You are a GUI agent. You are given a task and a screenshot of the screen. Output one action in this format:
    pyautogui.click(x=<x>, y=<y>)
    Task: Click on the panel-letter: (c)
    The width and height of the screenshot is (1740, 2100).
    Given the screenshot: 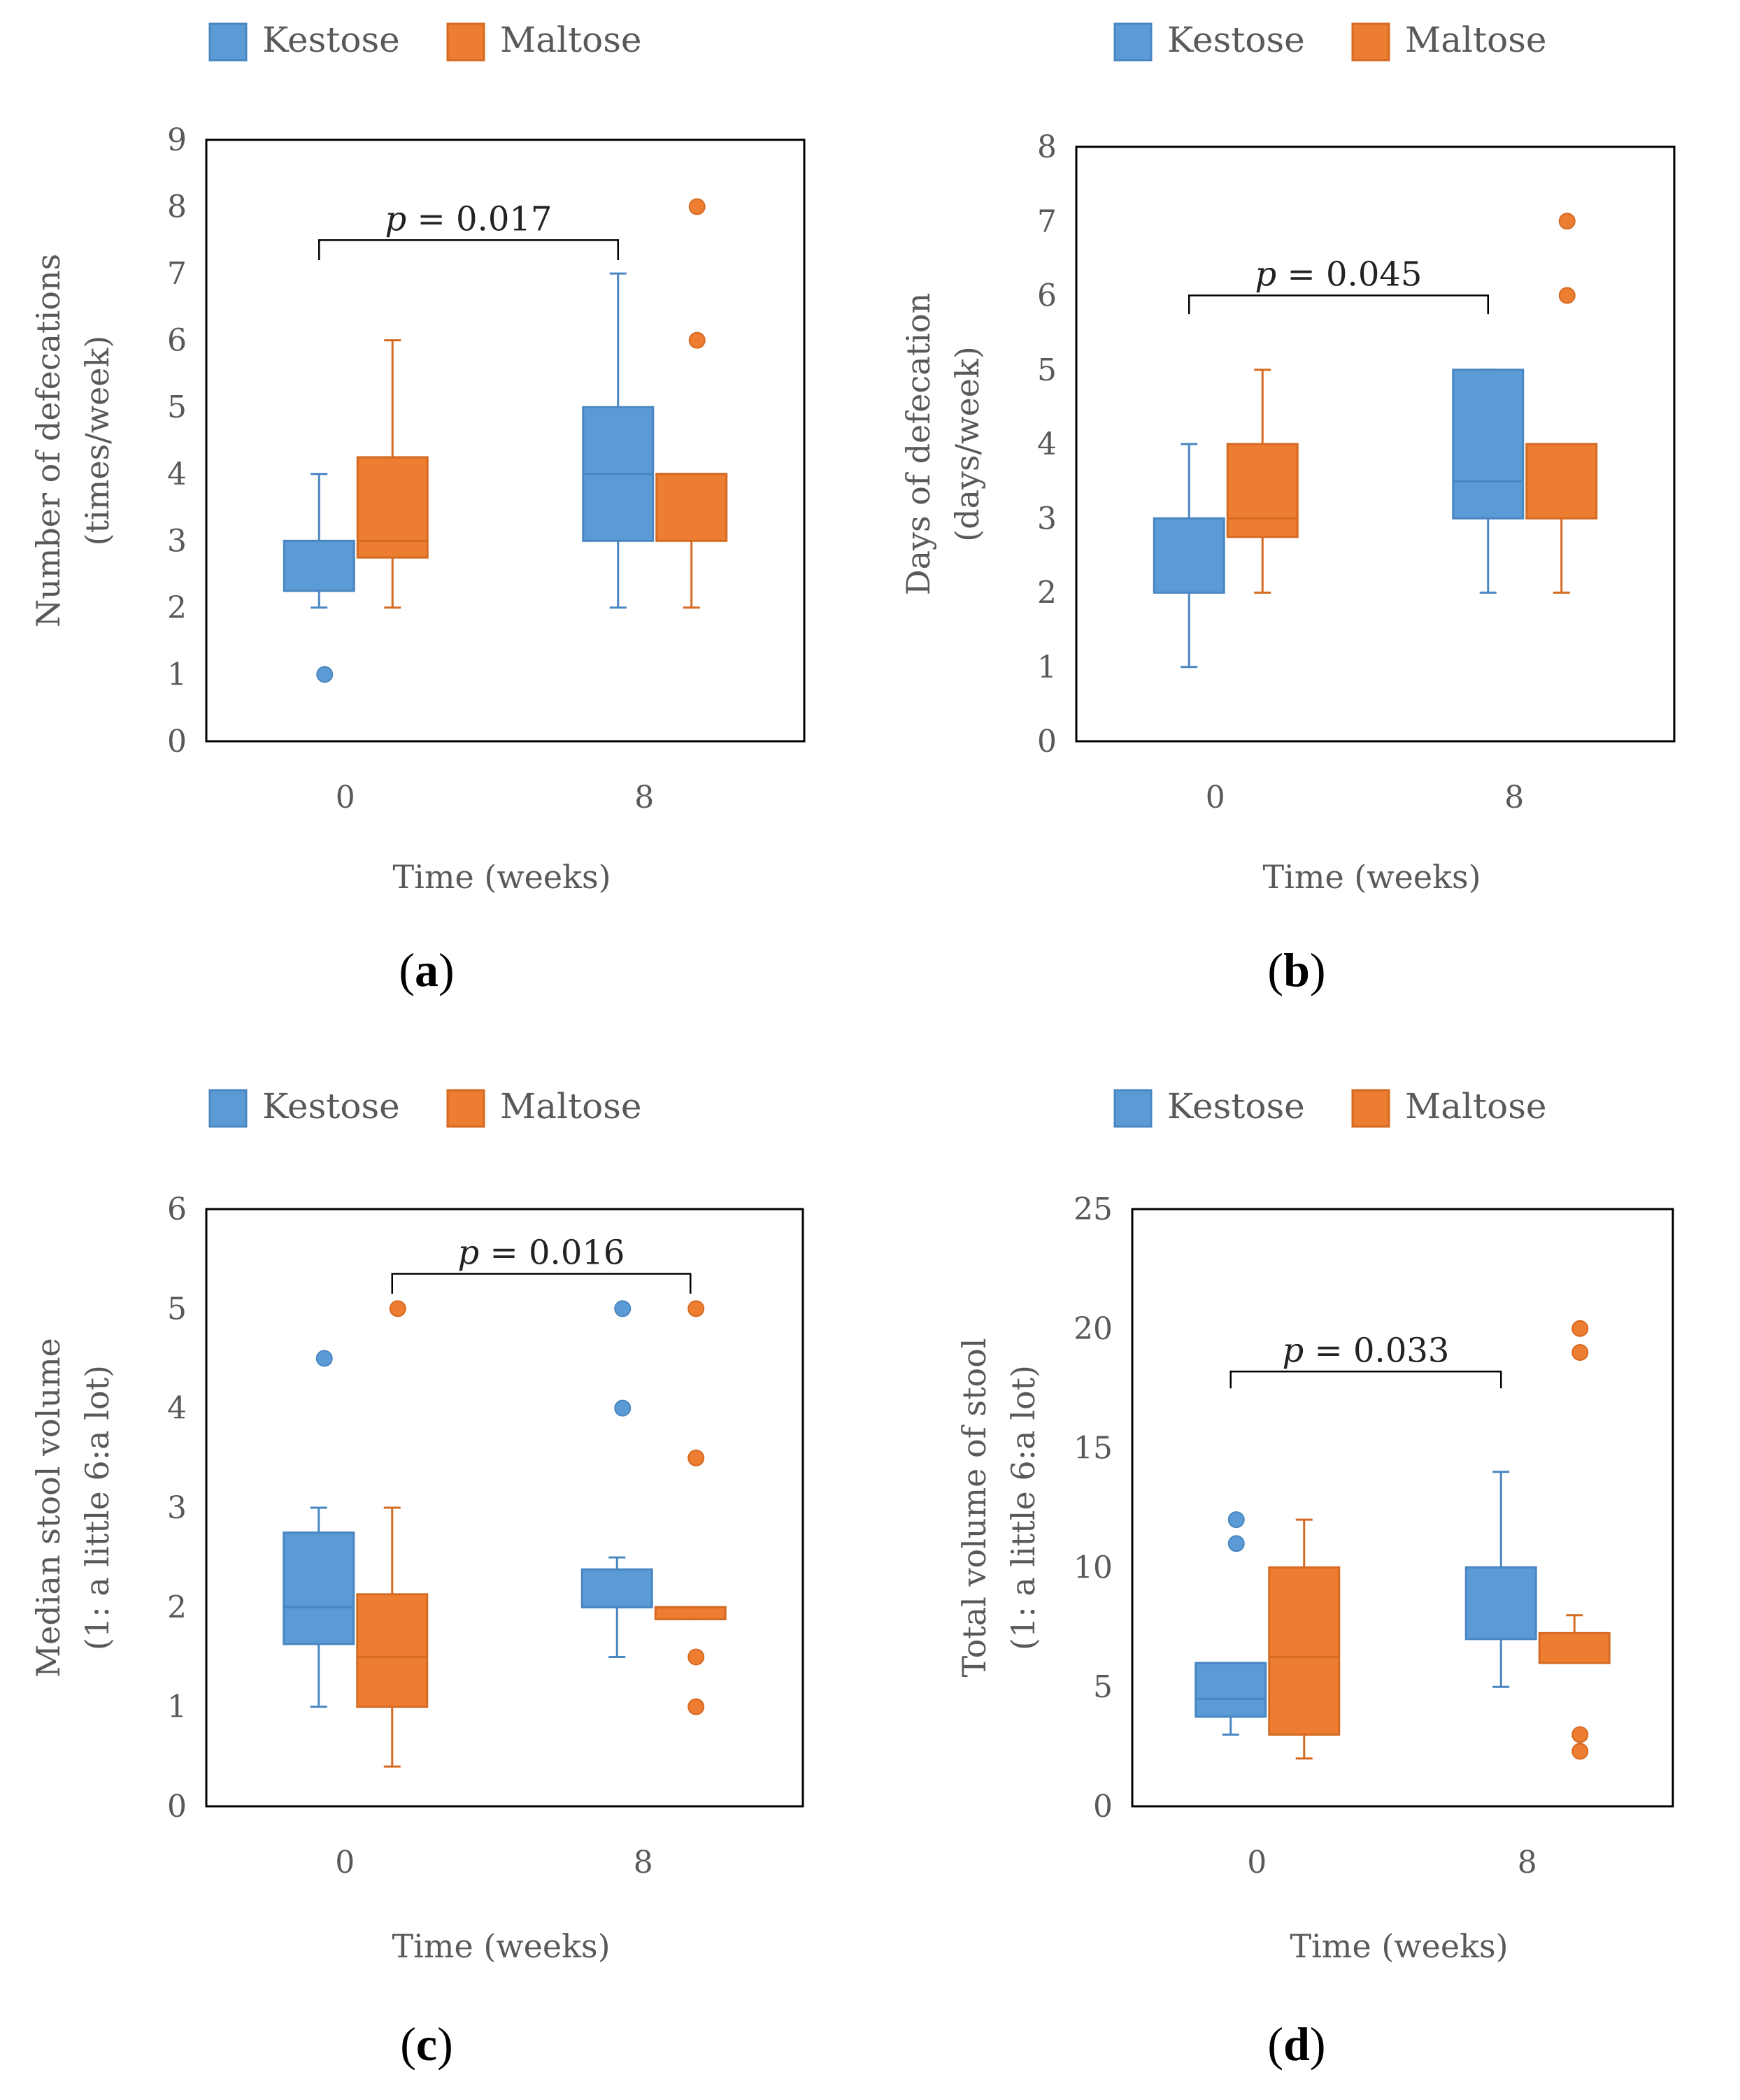 What is the action you would take?
    pyautogui.click(x=426, y=2044)
    